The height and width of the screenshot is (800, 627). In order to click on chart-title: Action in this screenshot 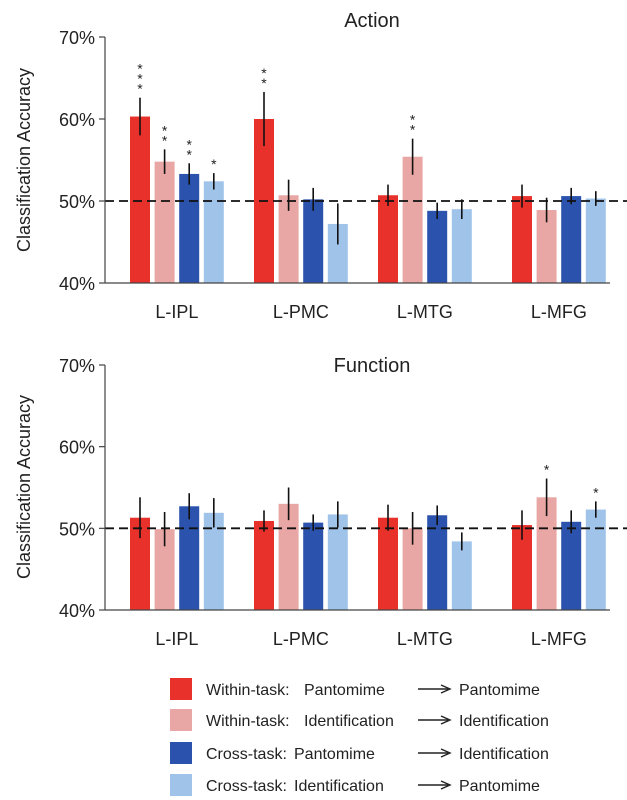, I will do `click(372, 21)`.